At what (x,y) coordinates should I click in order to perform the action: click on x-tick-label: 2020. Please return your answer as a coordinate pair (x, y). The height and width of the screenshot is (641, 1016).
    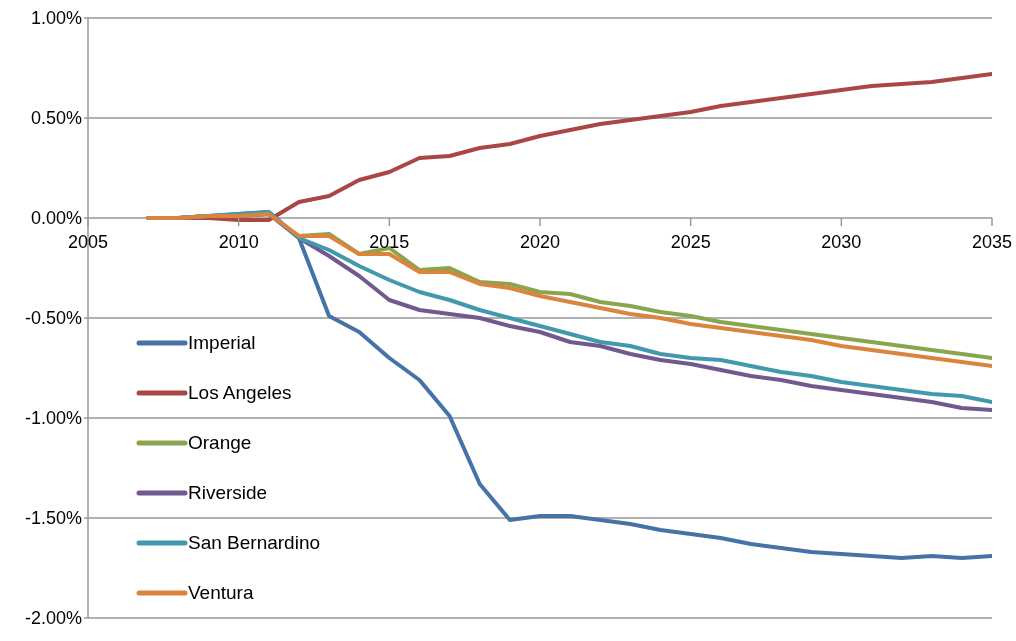
    Looking at the image, I should click on (540, 242).